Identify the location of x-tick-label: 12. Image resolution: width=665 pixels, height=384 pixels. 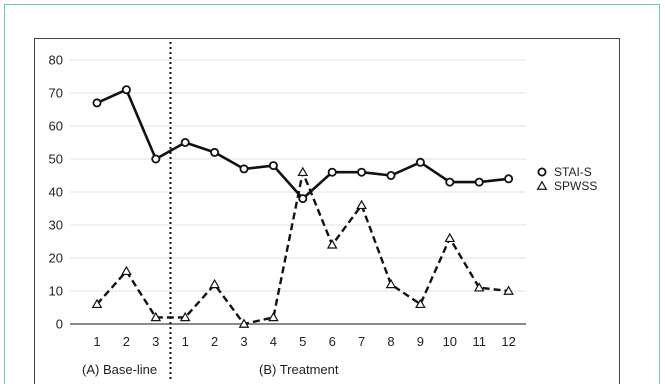
(508, 341).